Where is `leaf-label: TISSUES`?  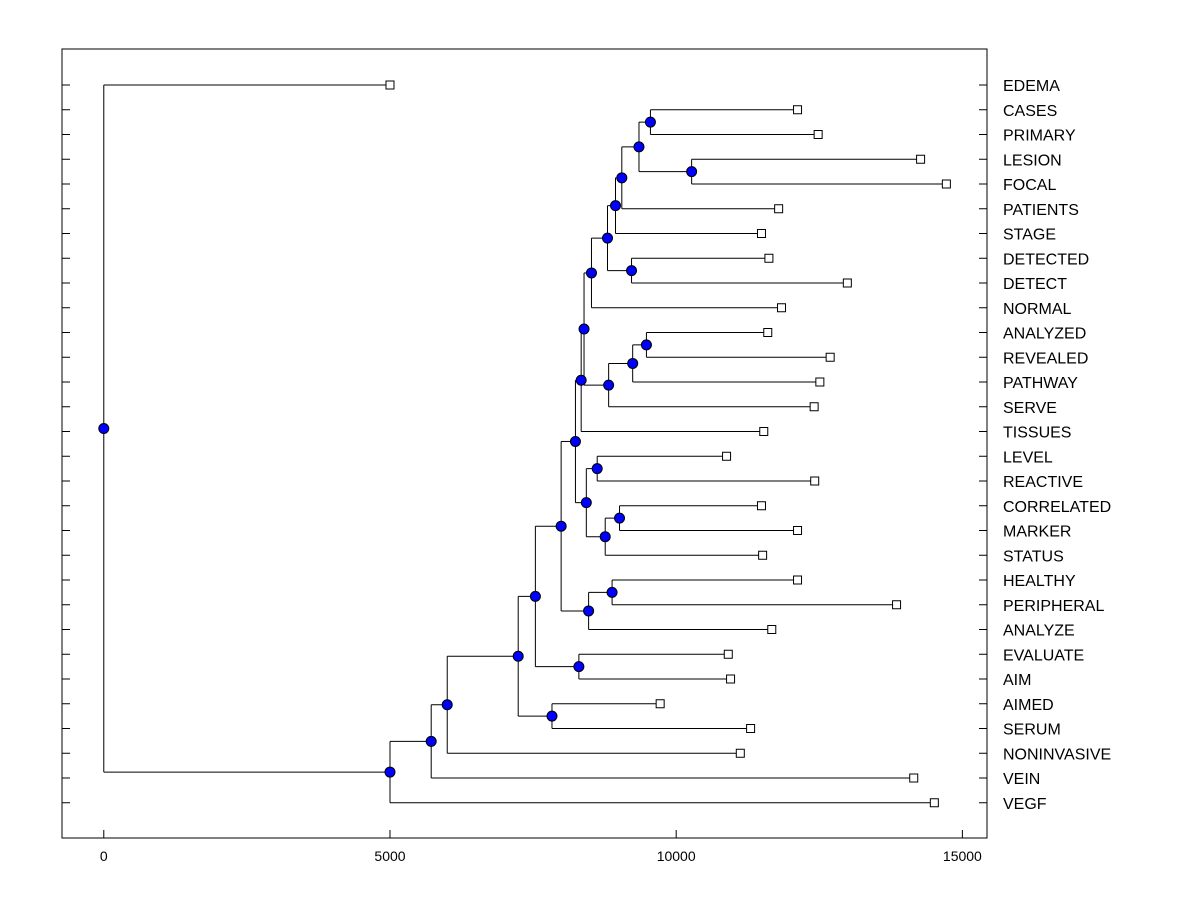 leaf-label: TISSUES is located at coordinates (1037, 433).